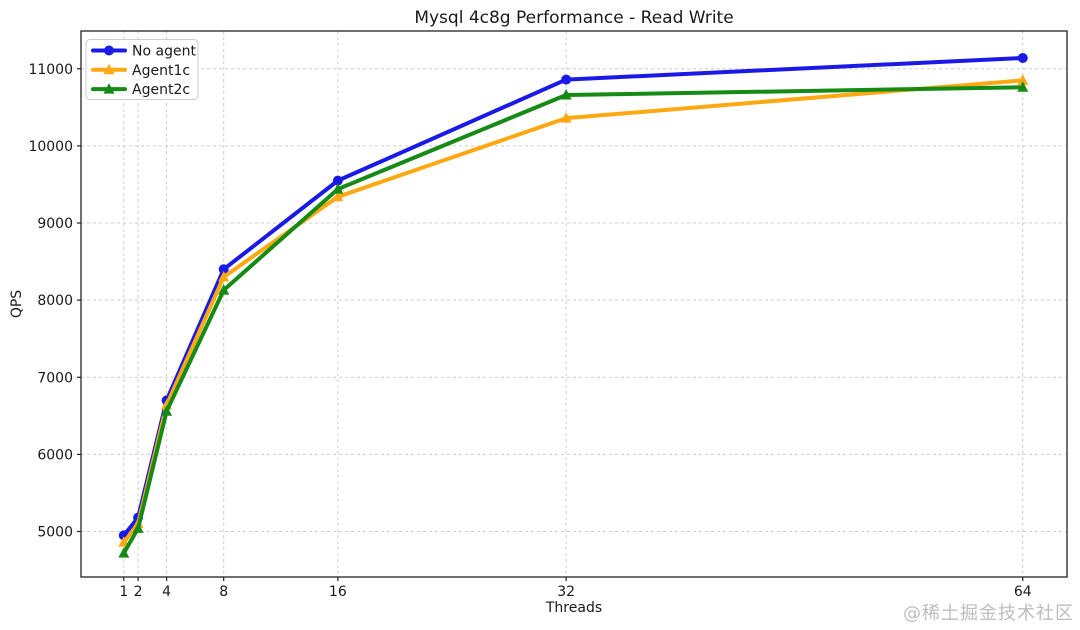 This screenshot has width=1080, height=630. I want to click on y-tick-label: 10000, so click(50, 147).